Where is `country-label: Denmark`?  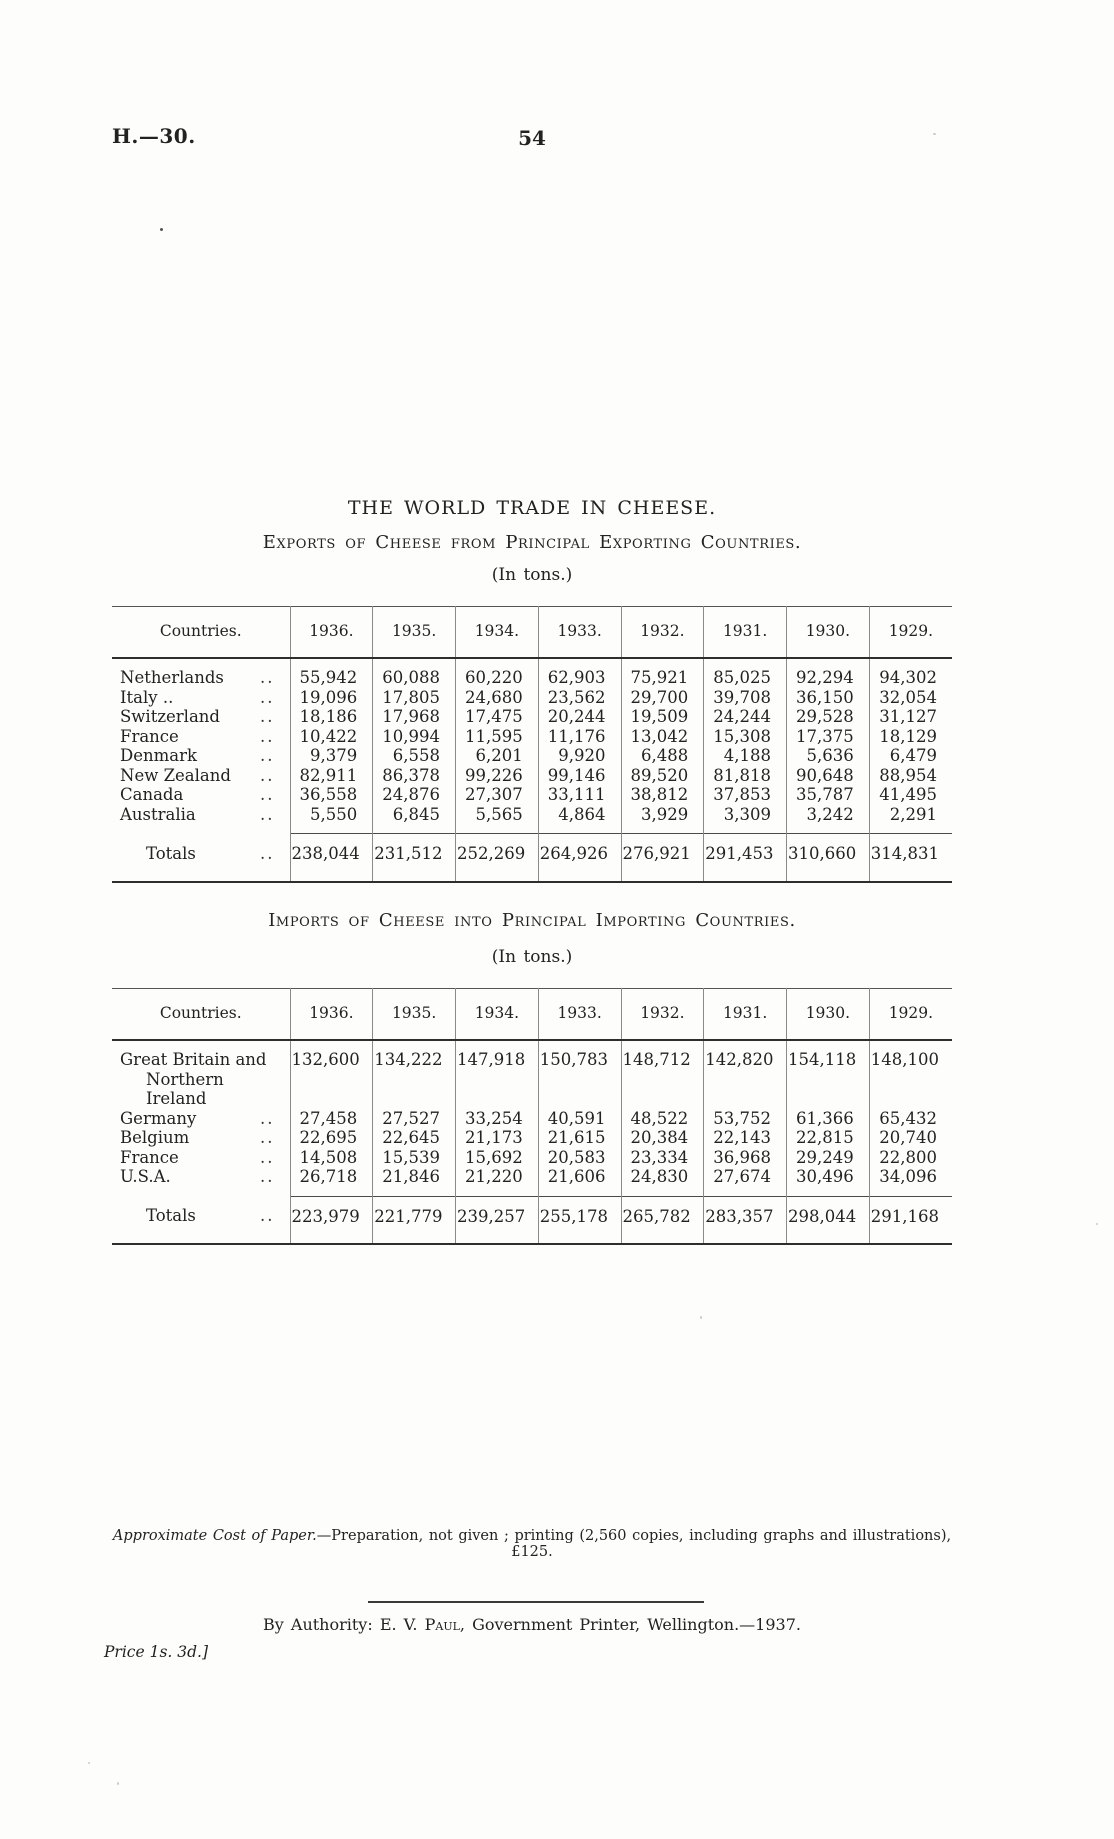 country-label: Denmark is located at coordinates (158, 755).